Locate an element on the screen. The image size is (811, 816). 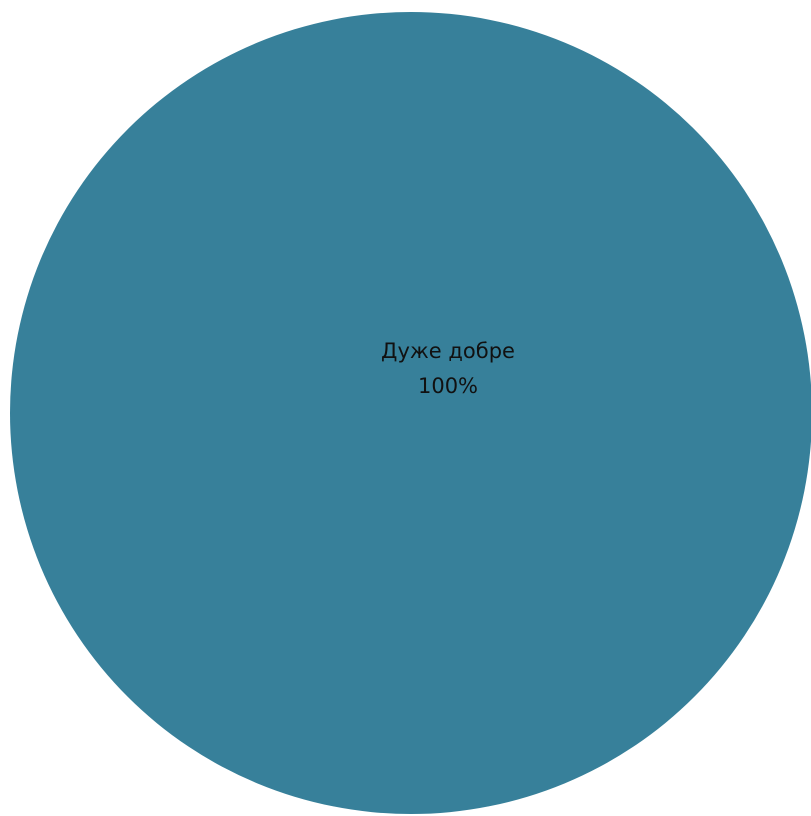
slice-category-label: Дуже добре is located at coordinates (448, 351).